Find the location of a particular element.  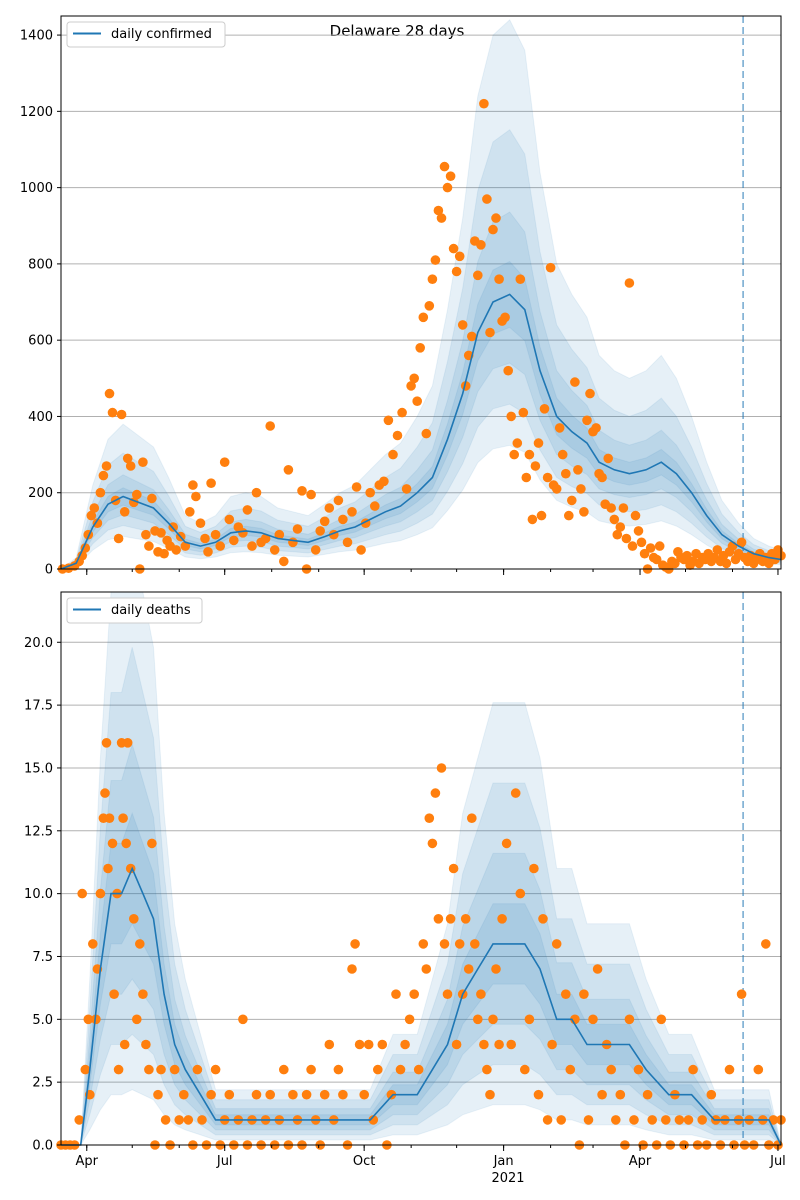

y-tick-label: 400 is located at coordinates (40, 417).